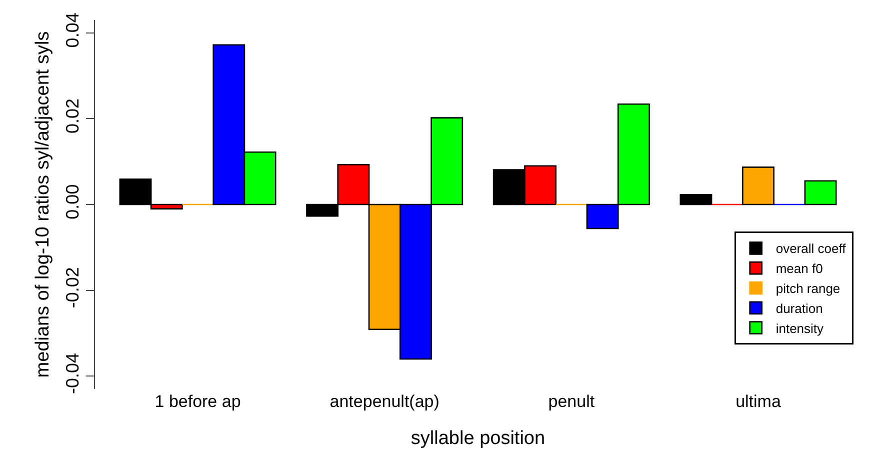  I want to click on legend-label: intensity, so click(800, 328).